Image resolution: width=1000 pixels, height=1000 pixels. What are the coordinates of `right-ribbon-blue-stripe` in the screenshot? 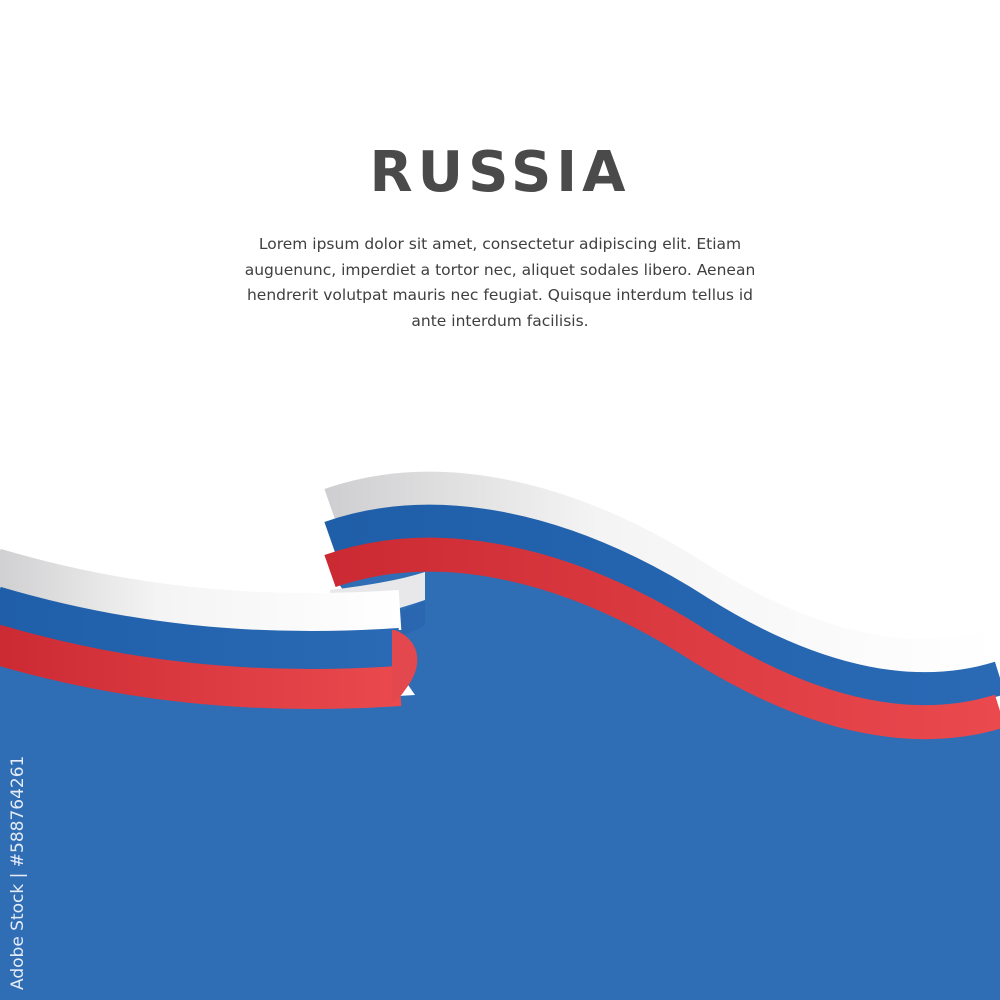 It's located at (662, 605).